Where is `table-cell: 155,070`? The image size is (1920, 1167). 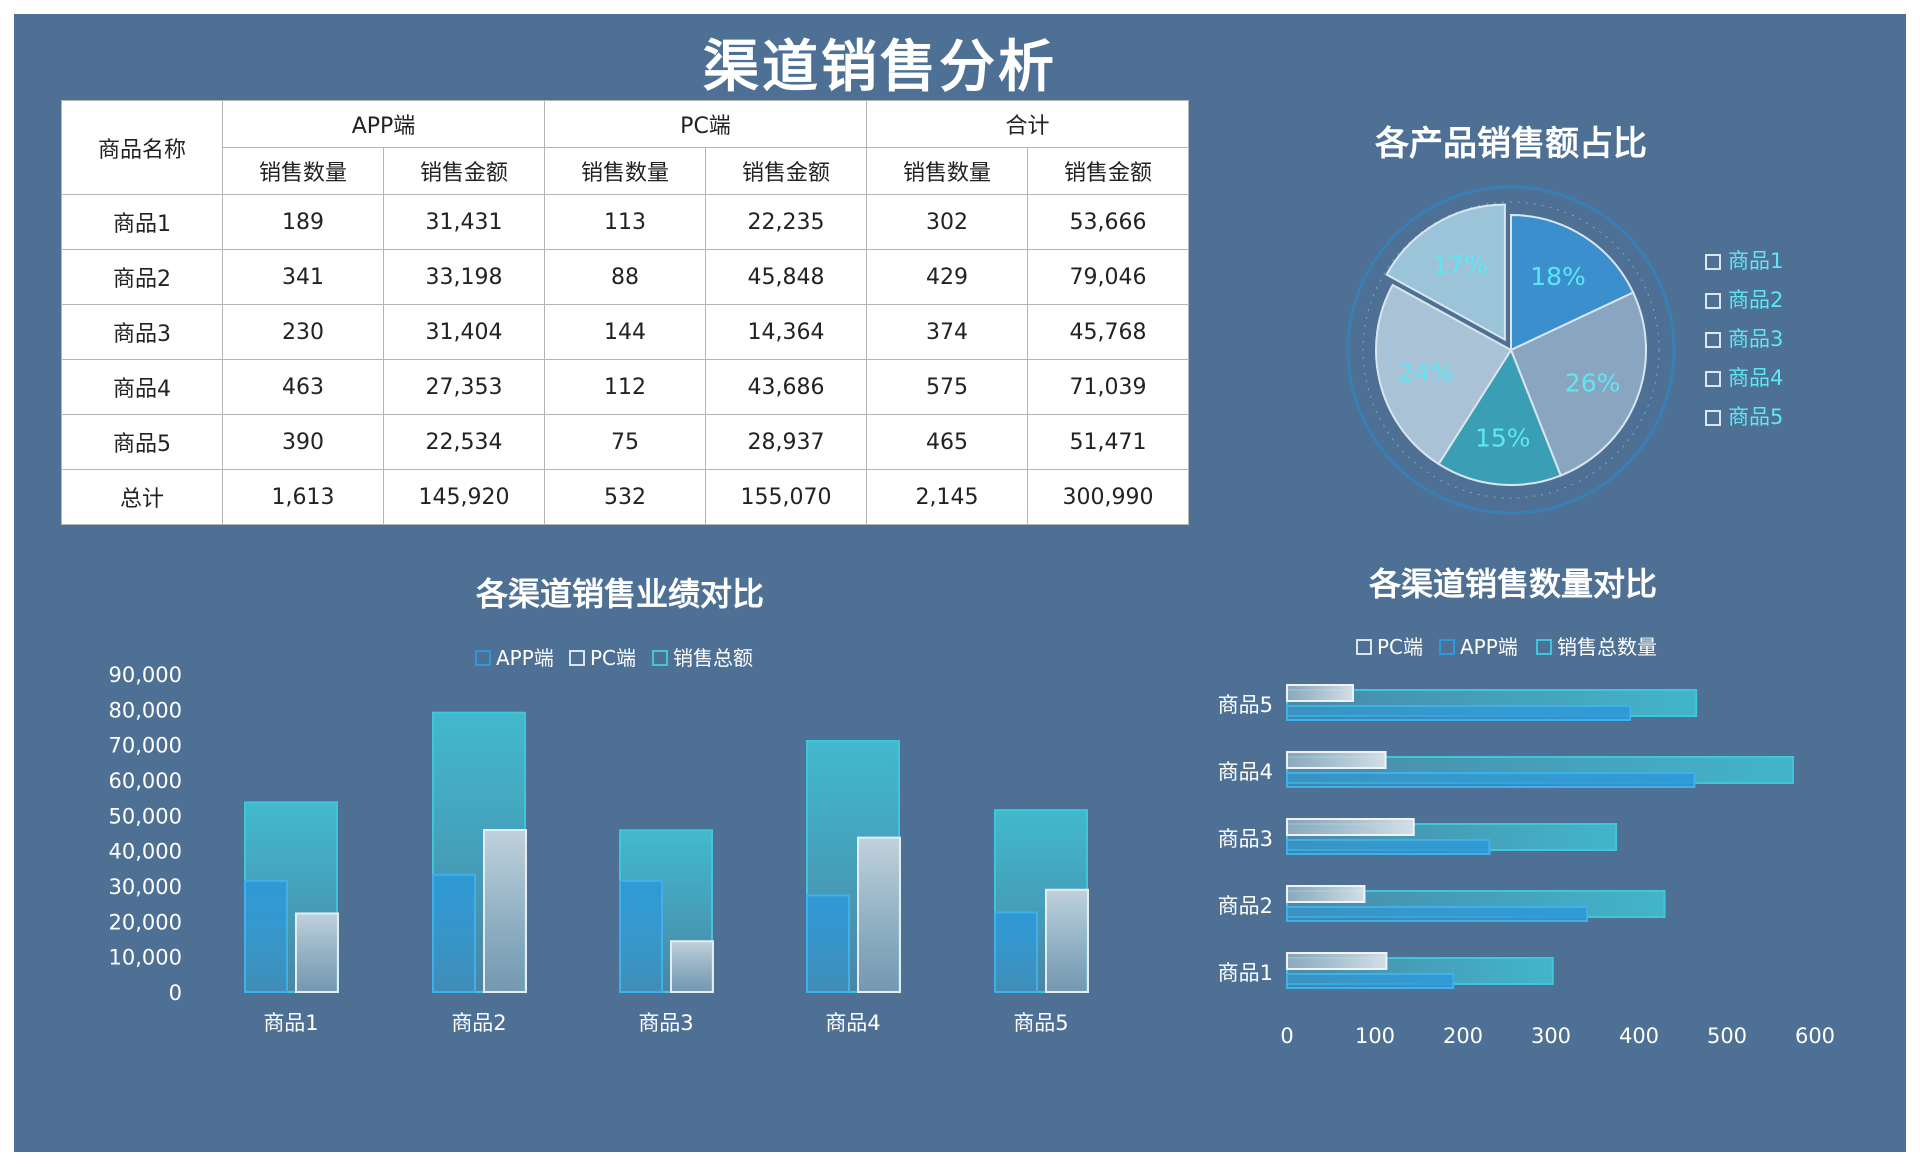
table-cell: 155,070 is located at coordinates (786, 497).